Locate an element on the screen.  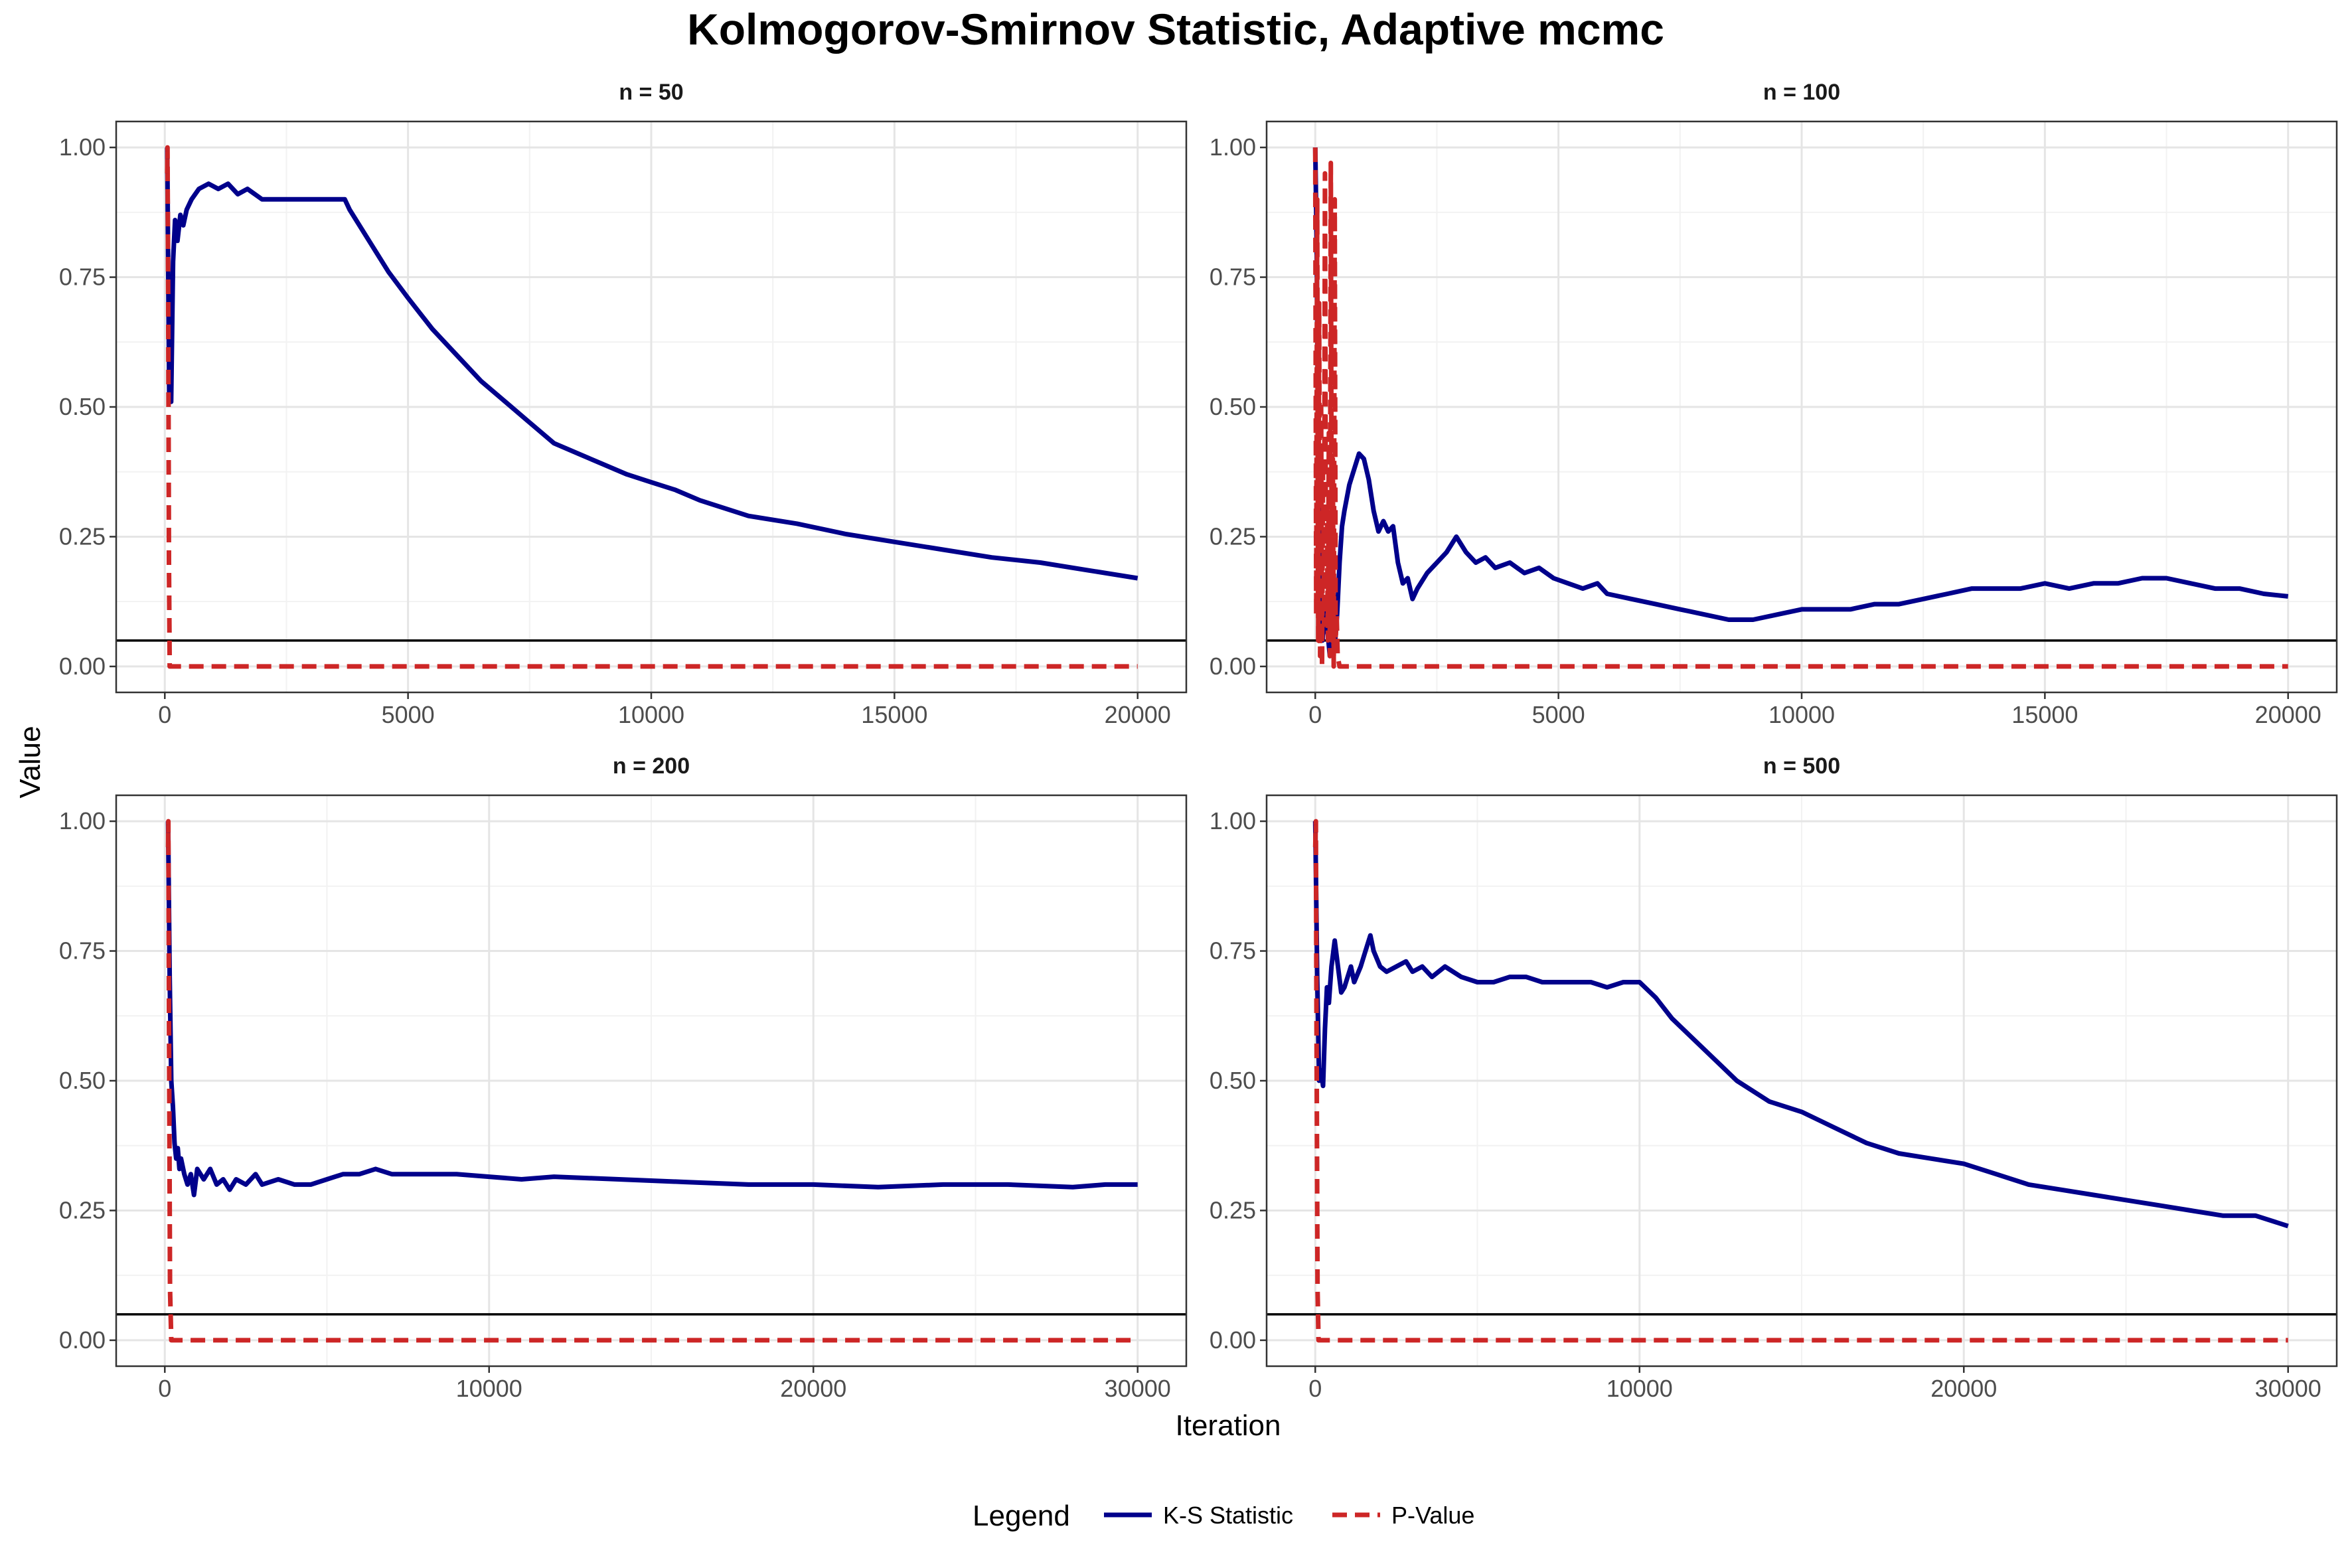
x-axis-label: Iteration is located at coordinates (1229, 1425).